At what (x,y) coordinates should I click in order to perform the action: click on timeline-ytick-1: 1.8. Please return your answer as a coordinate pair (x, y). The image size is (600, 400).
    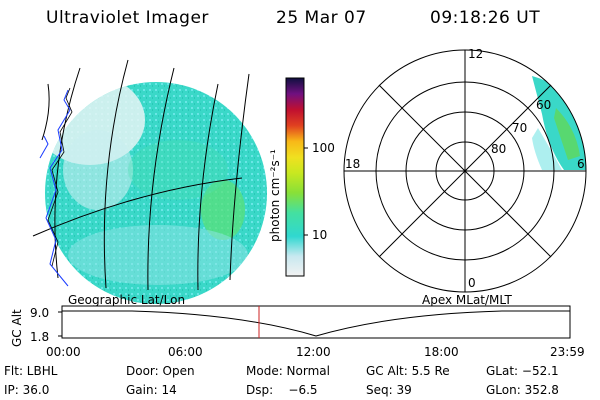
    Looking at the image, I should click on (40, 337).